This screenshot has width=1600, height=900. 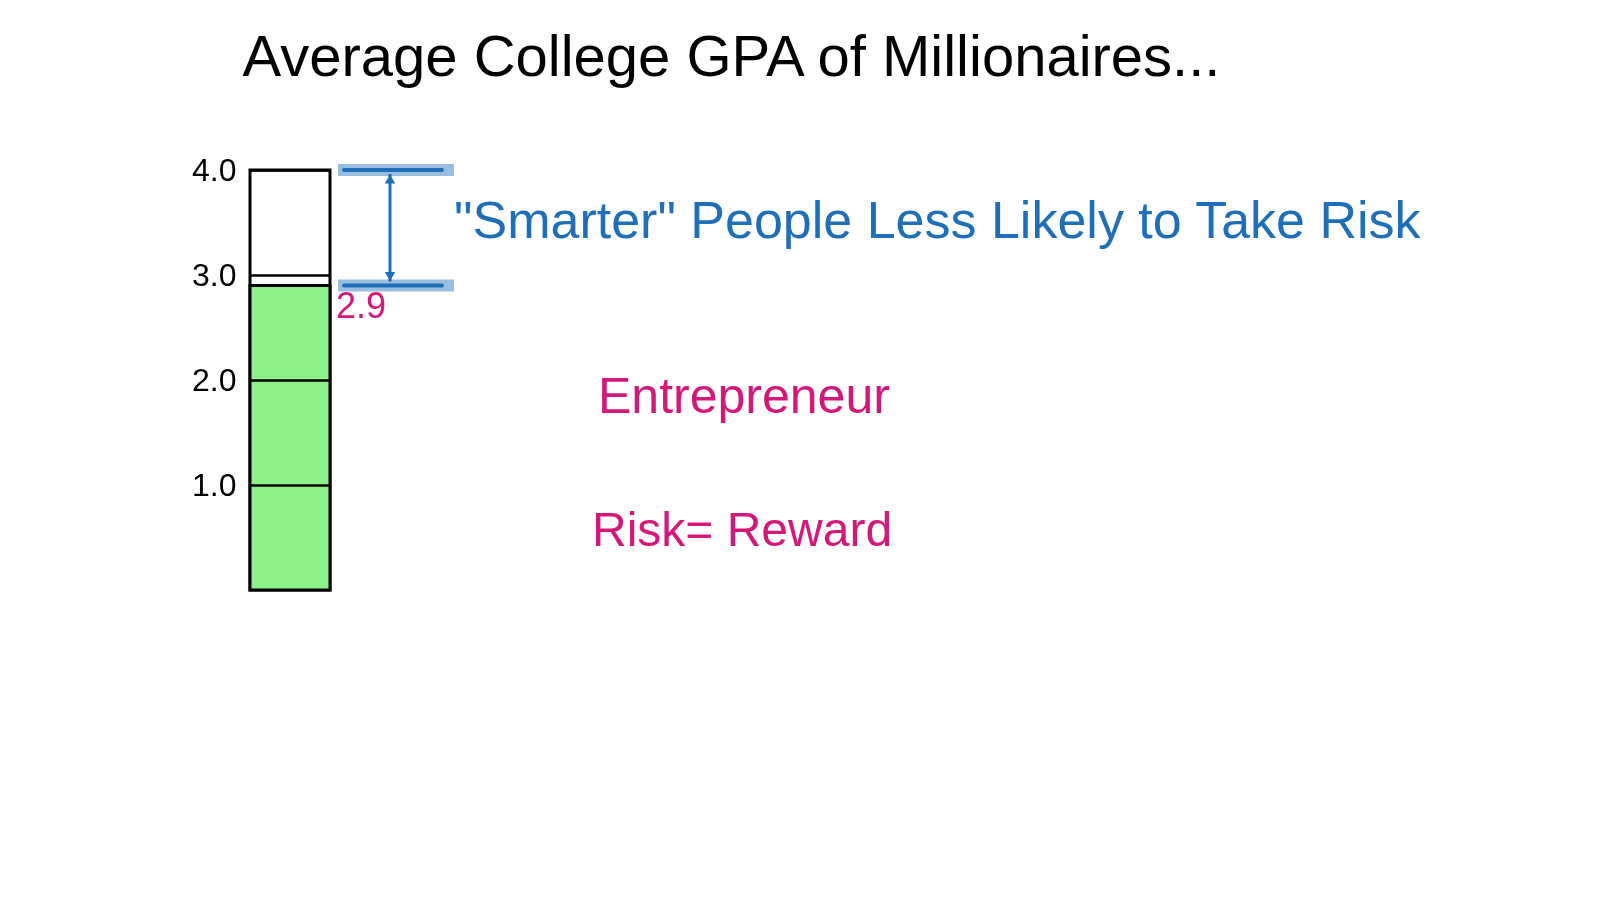 I want to click on y-tick-label: 4.0, so click(x=214, y=169).